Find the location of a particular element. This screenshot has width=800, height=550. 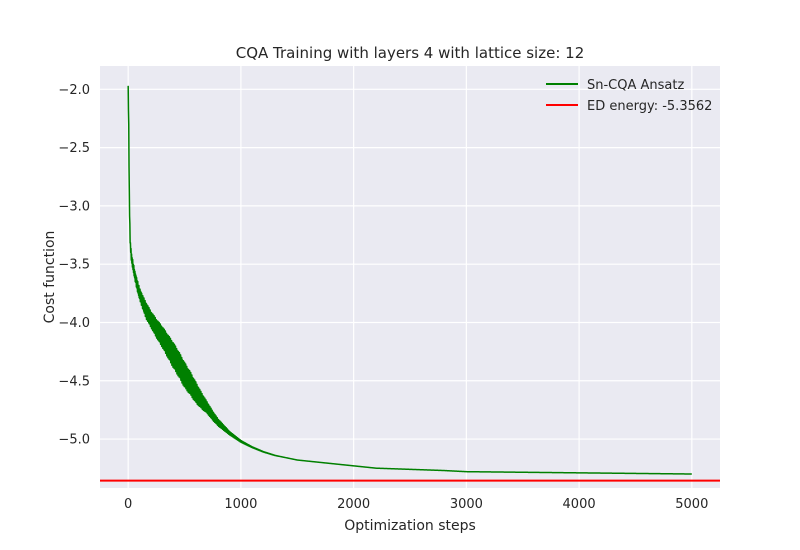

x-tick-label: 0 is located at coordinates (128, 504).